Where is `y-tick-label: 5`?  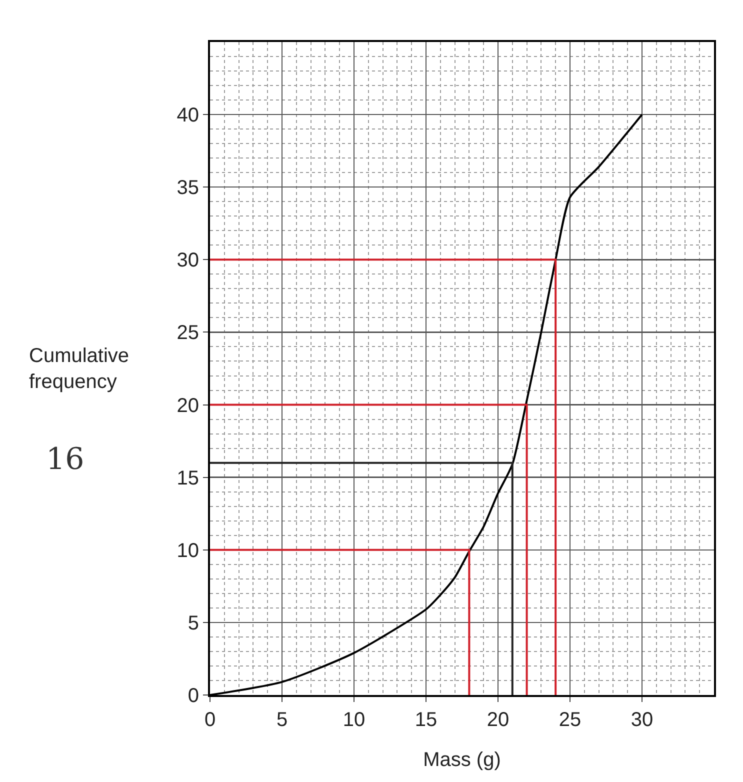
y-tick-label: 5 is located at coordinates (193, 623).